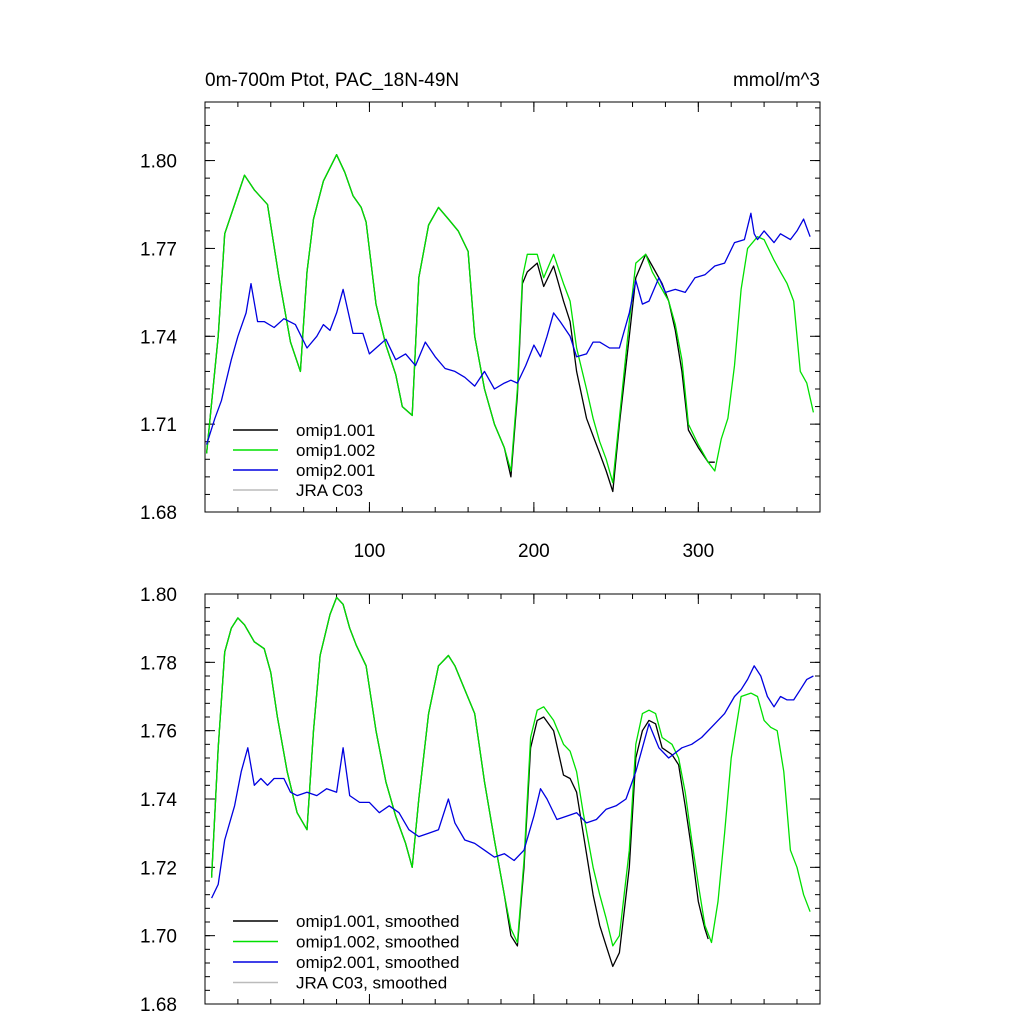  I want to click on bottom-legend-label-1: omip1.002, smoothed, so click(378, 942).